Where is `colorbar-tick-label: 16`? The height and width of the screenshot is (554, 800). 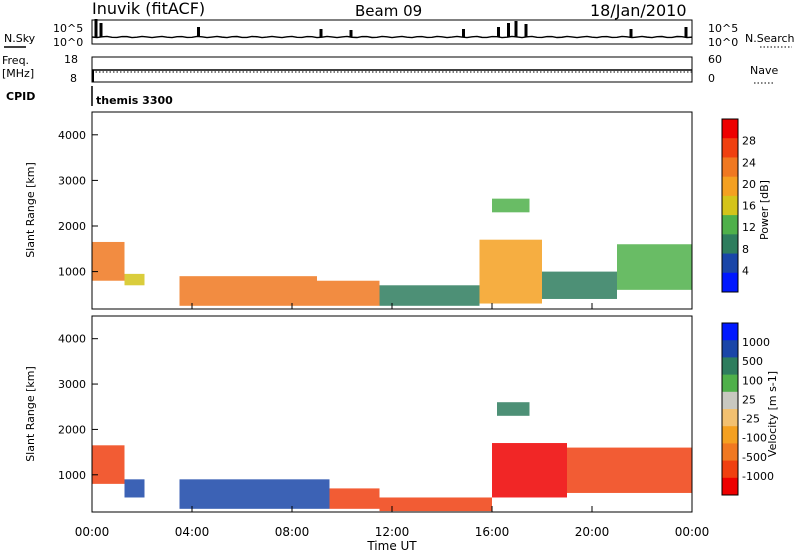
colorbar-tick-label: 16 is located at coordinates (749, 206).